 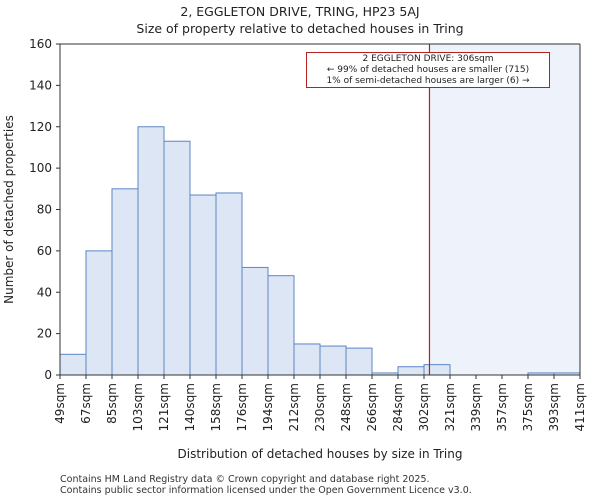 I want to click on x-tick-label: 411sqm, so click(x=580, y=407).